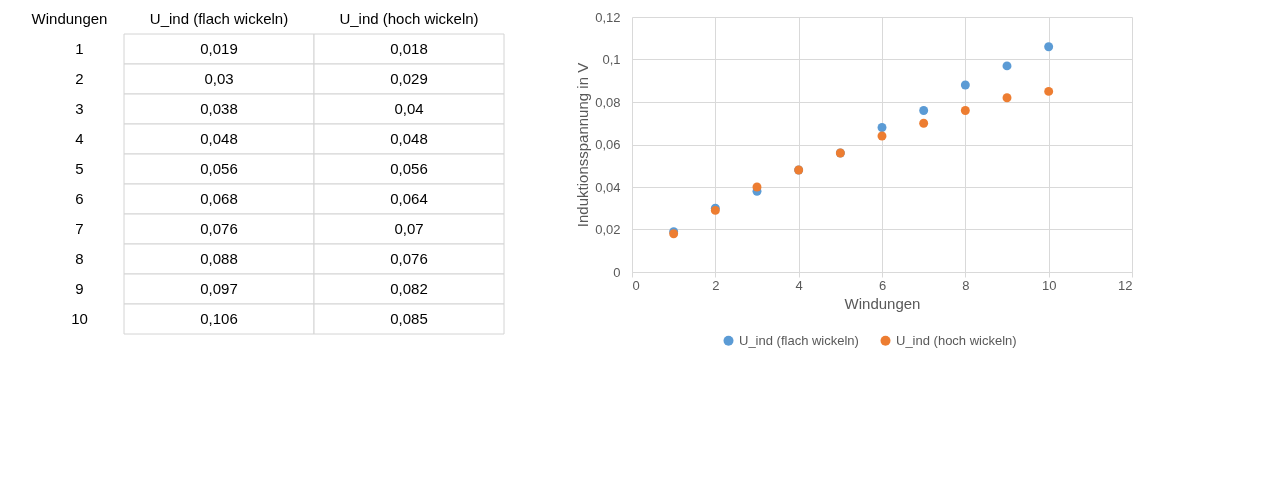 The width and height of the screenshot is (1272, 501). Describe the element at coordinates (79, 48) in the screenshot. I see `y-tick-label: 1` at that location.